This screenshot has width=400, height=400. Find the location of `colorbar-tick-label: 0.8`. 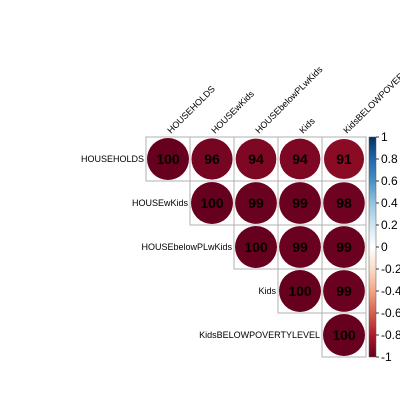

colorbar-tick-label: 0.8 is located at coordinates (389, 159).